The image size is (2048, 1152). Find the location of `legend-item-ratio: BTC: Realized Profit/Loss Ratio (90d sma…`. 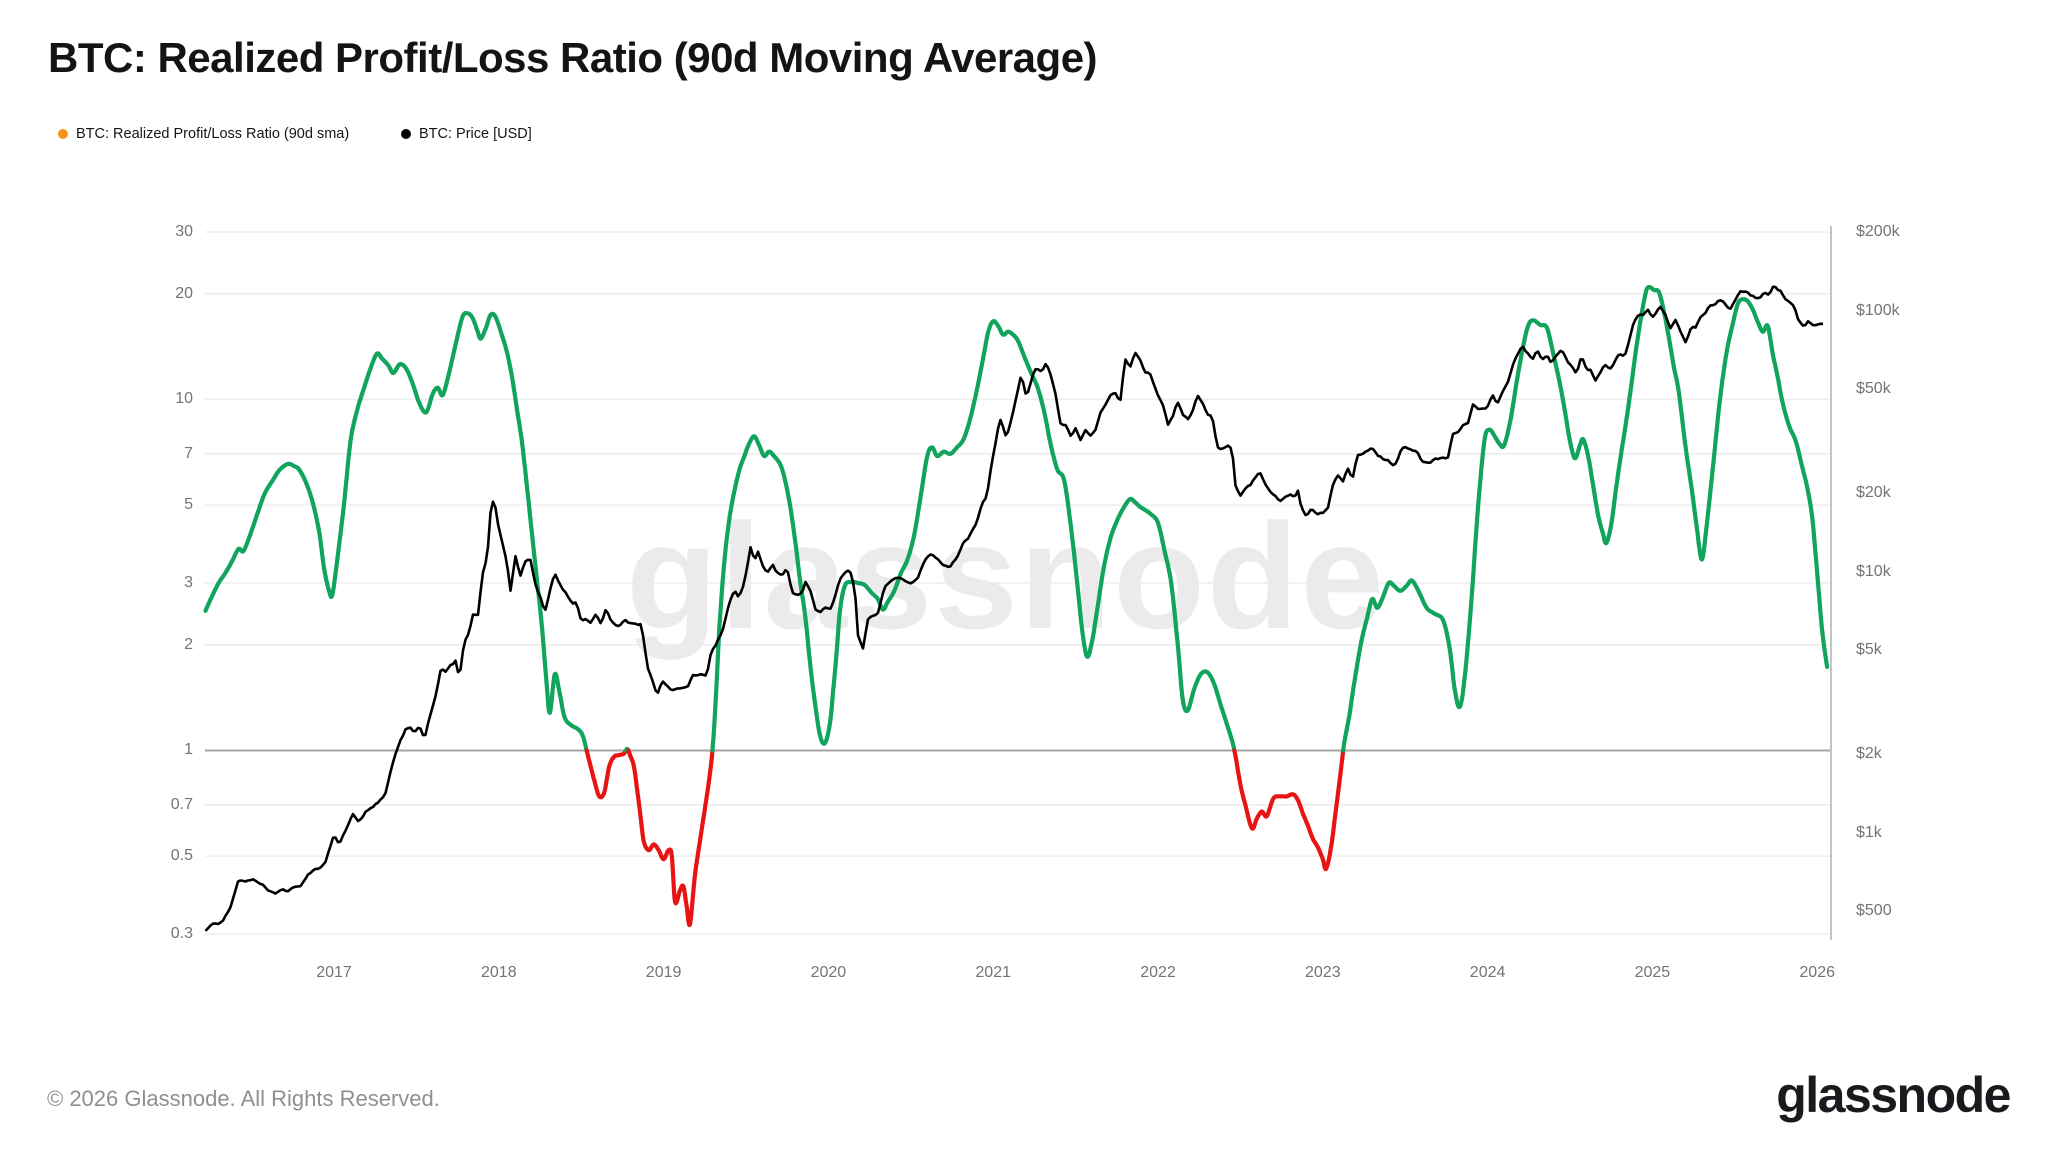

legend-item-ratio: BTC: Realized Profit/Loss Ratio (90d sma… is located at coordinates (203, 134).